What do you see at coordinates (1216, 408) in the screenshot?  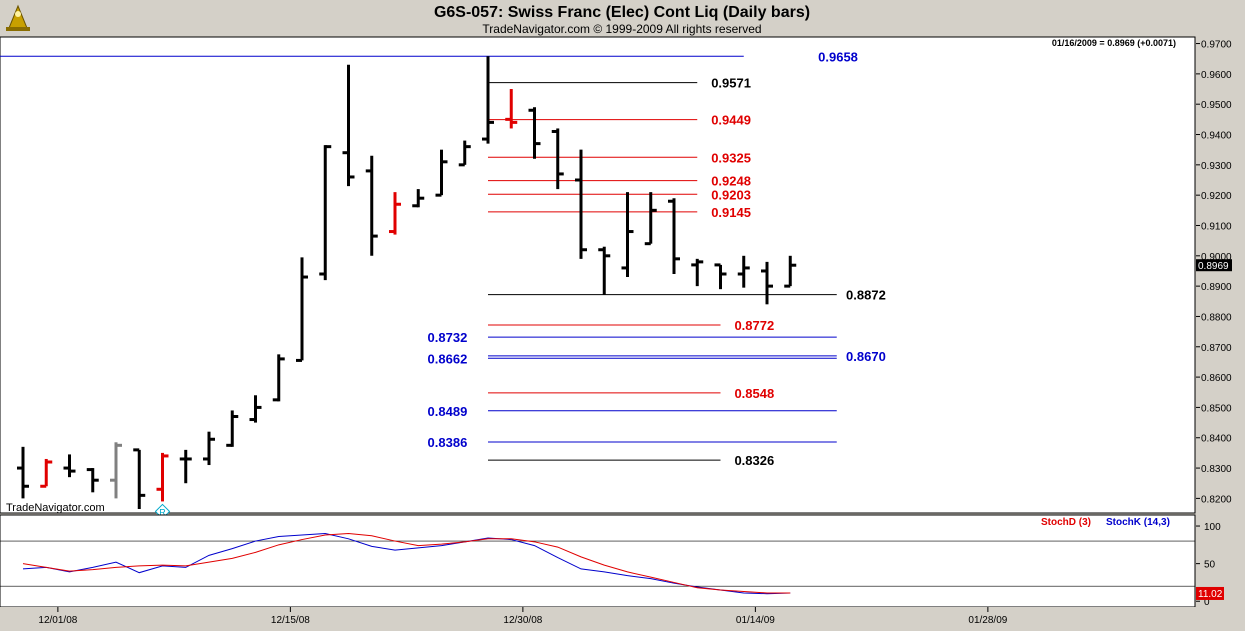 I see `price-axis-label: 0.8500` at bounding box center [1216, 408].